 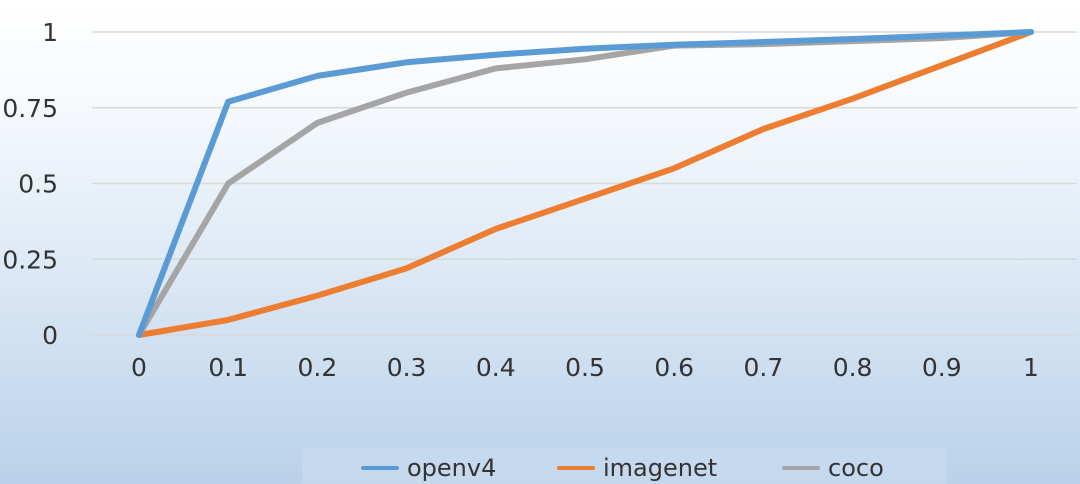 What do you see at coordinates (1031, 367) in the screenshot?
I see `x-tick-label: 1` at bounding box center [1031, 367].